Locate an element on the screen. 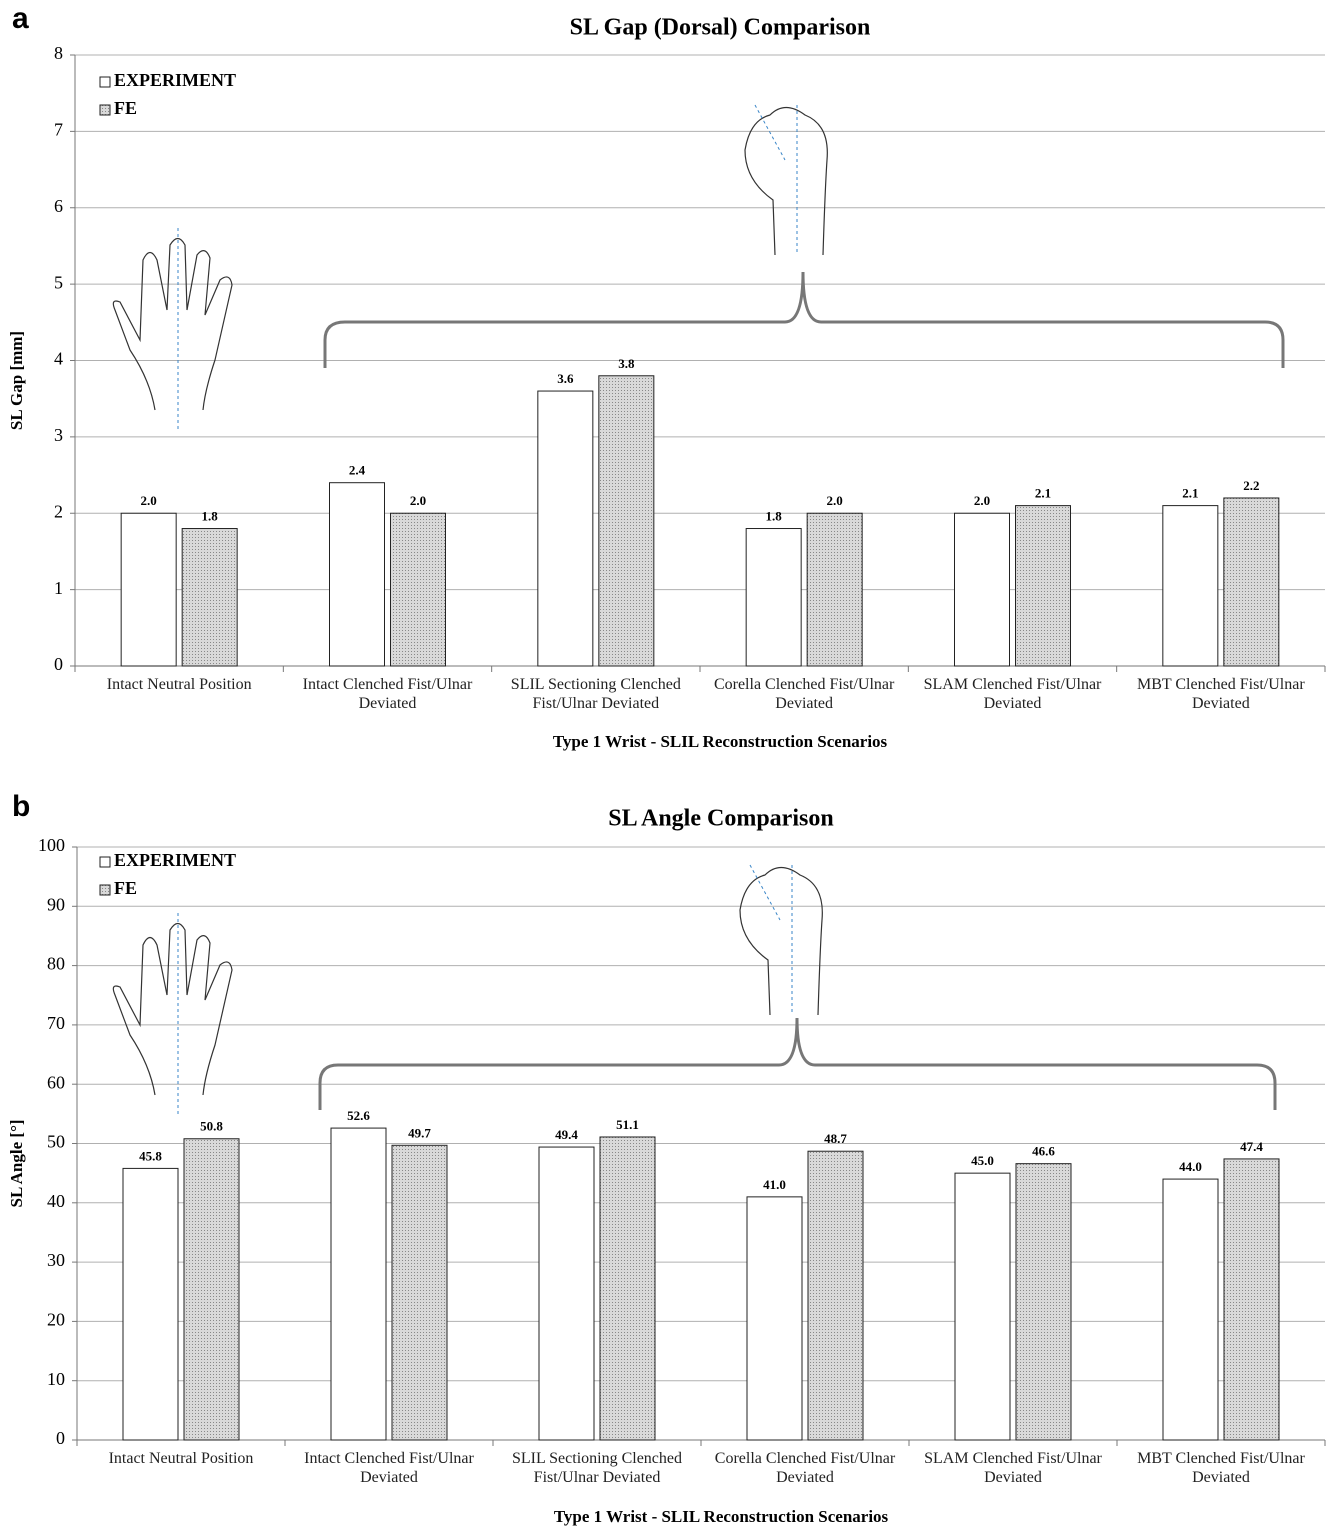  value-label: 2.4 is located at coordinates (357, 470).